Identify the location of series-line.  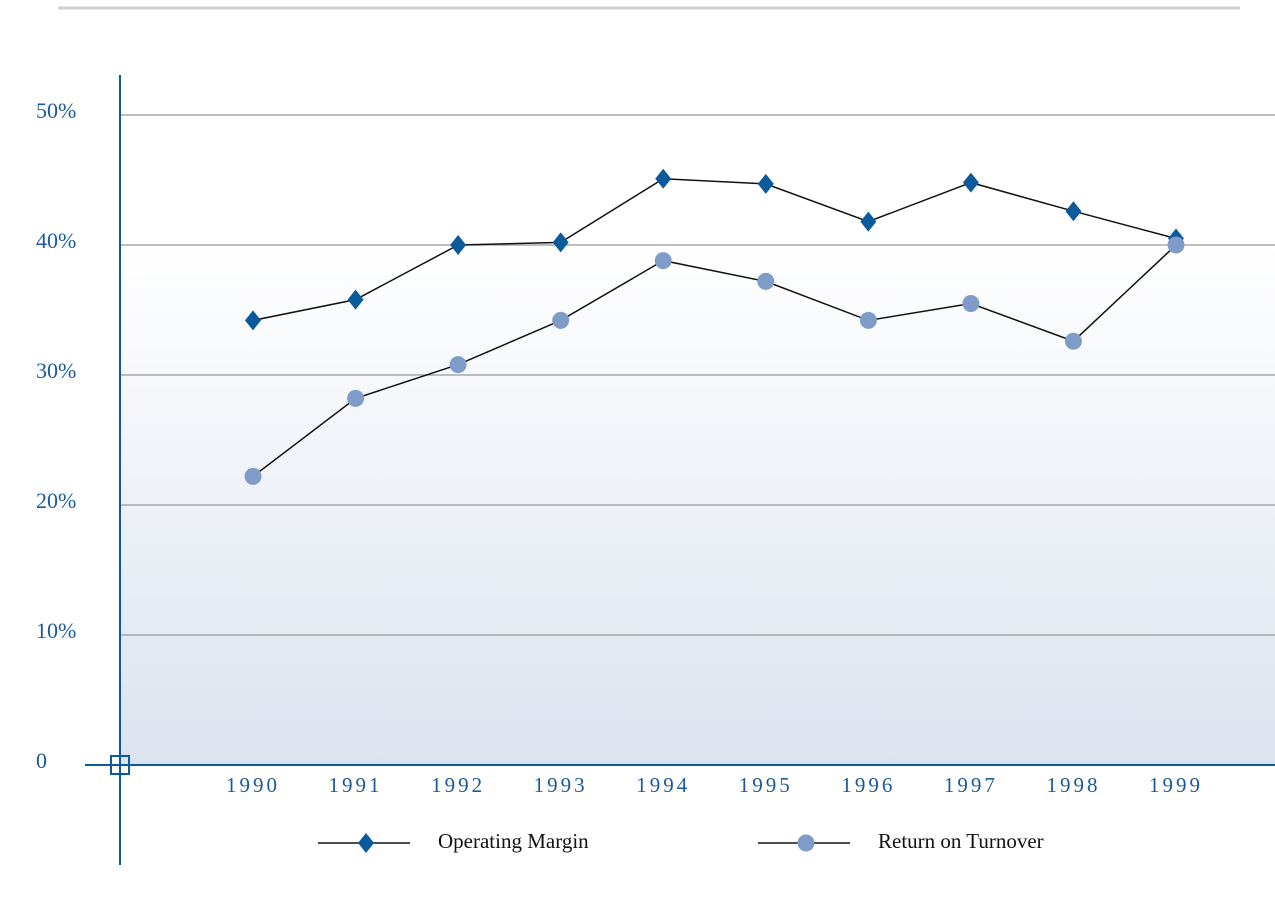
(714, 249).